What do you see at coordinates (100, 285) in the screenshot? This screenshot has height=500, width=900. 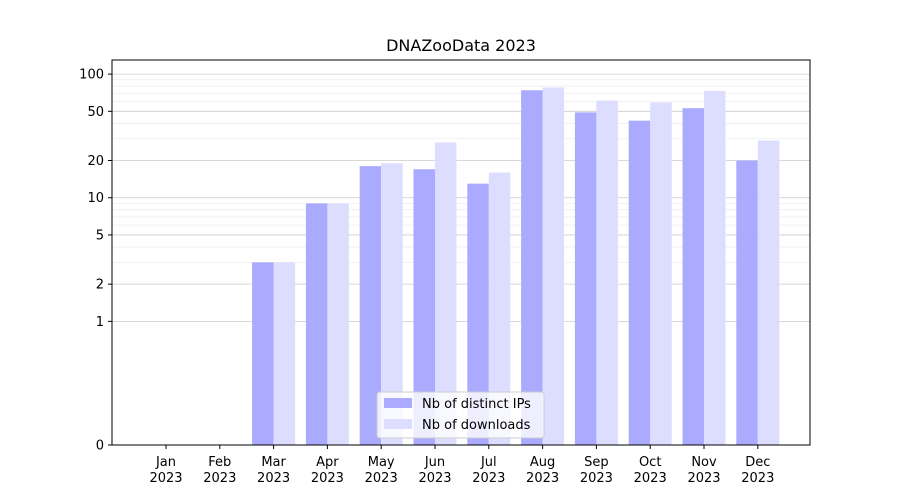 I see `y-tick-label: 2` at bounding box center [100, 285].